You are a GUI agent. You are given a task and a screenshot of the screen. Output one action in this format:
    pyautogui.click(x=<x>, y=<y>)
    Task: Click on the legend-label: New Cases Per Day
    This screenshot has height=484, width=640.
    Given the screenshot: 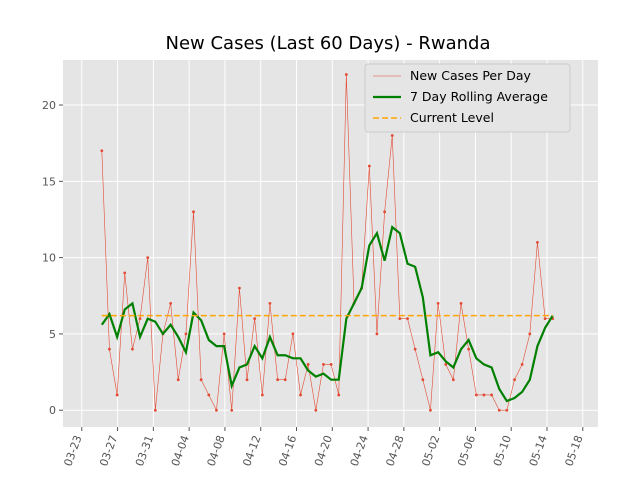 What is the action you would take?
    pyautogui.click(x=470, y=75)
    